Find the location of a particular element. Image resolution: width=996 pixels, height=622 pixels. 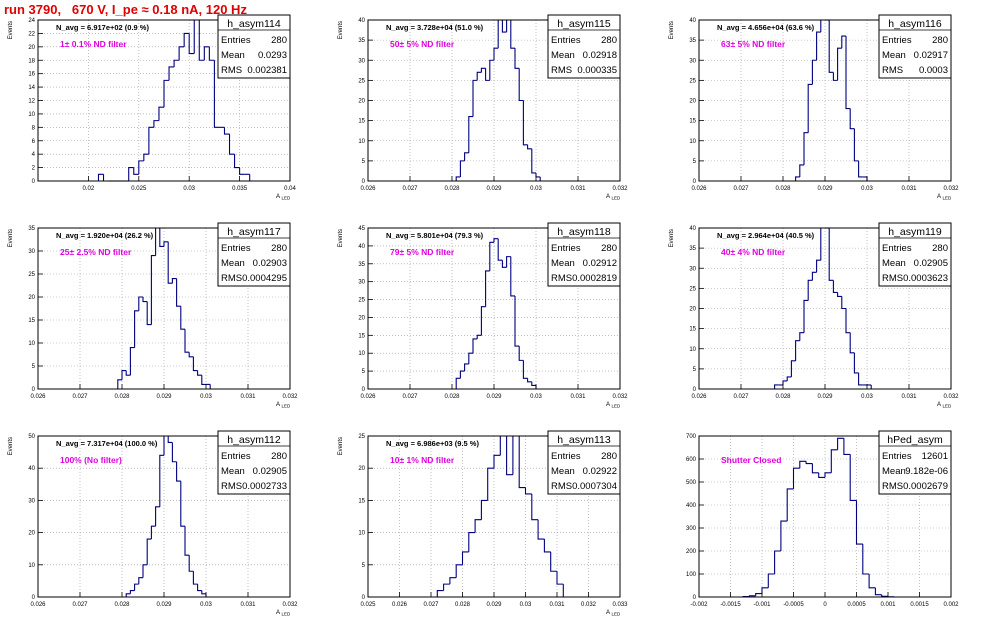

x-tick-label: 0.031 is located at coordinates (248, 605).